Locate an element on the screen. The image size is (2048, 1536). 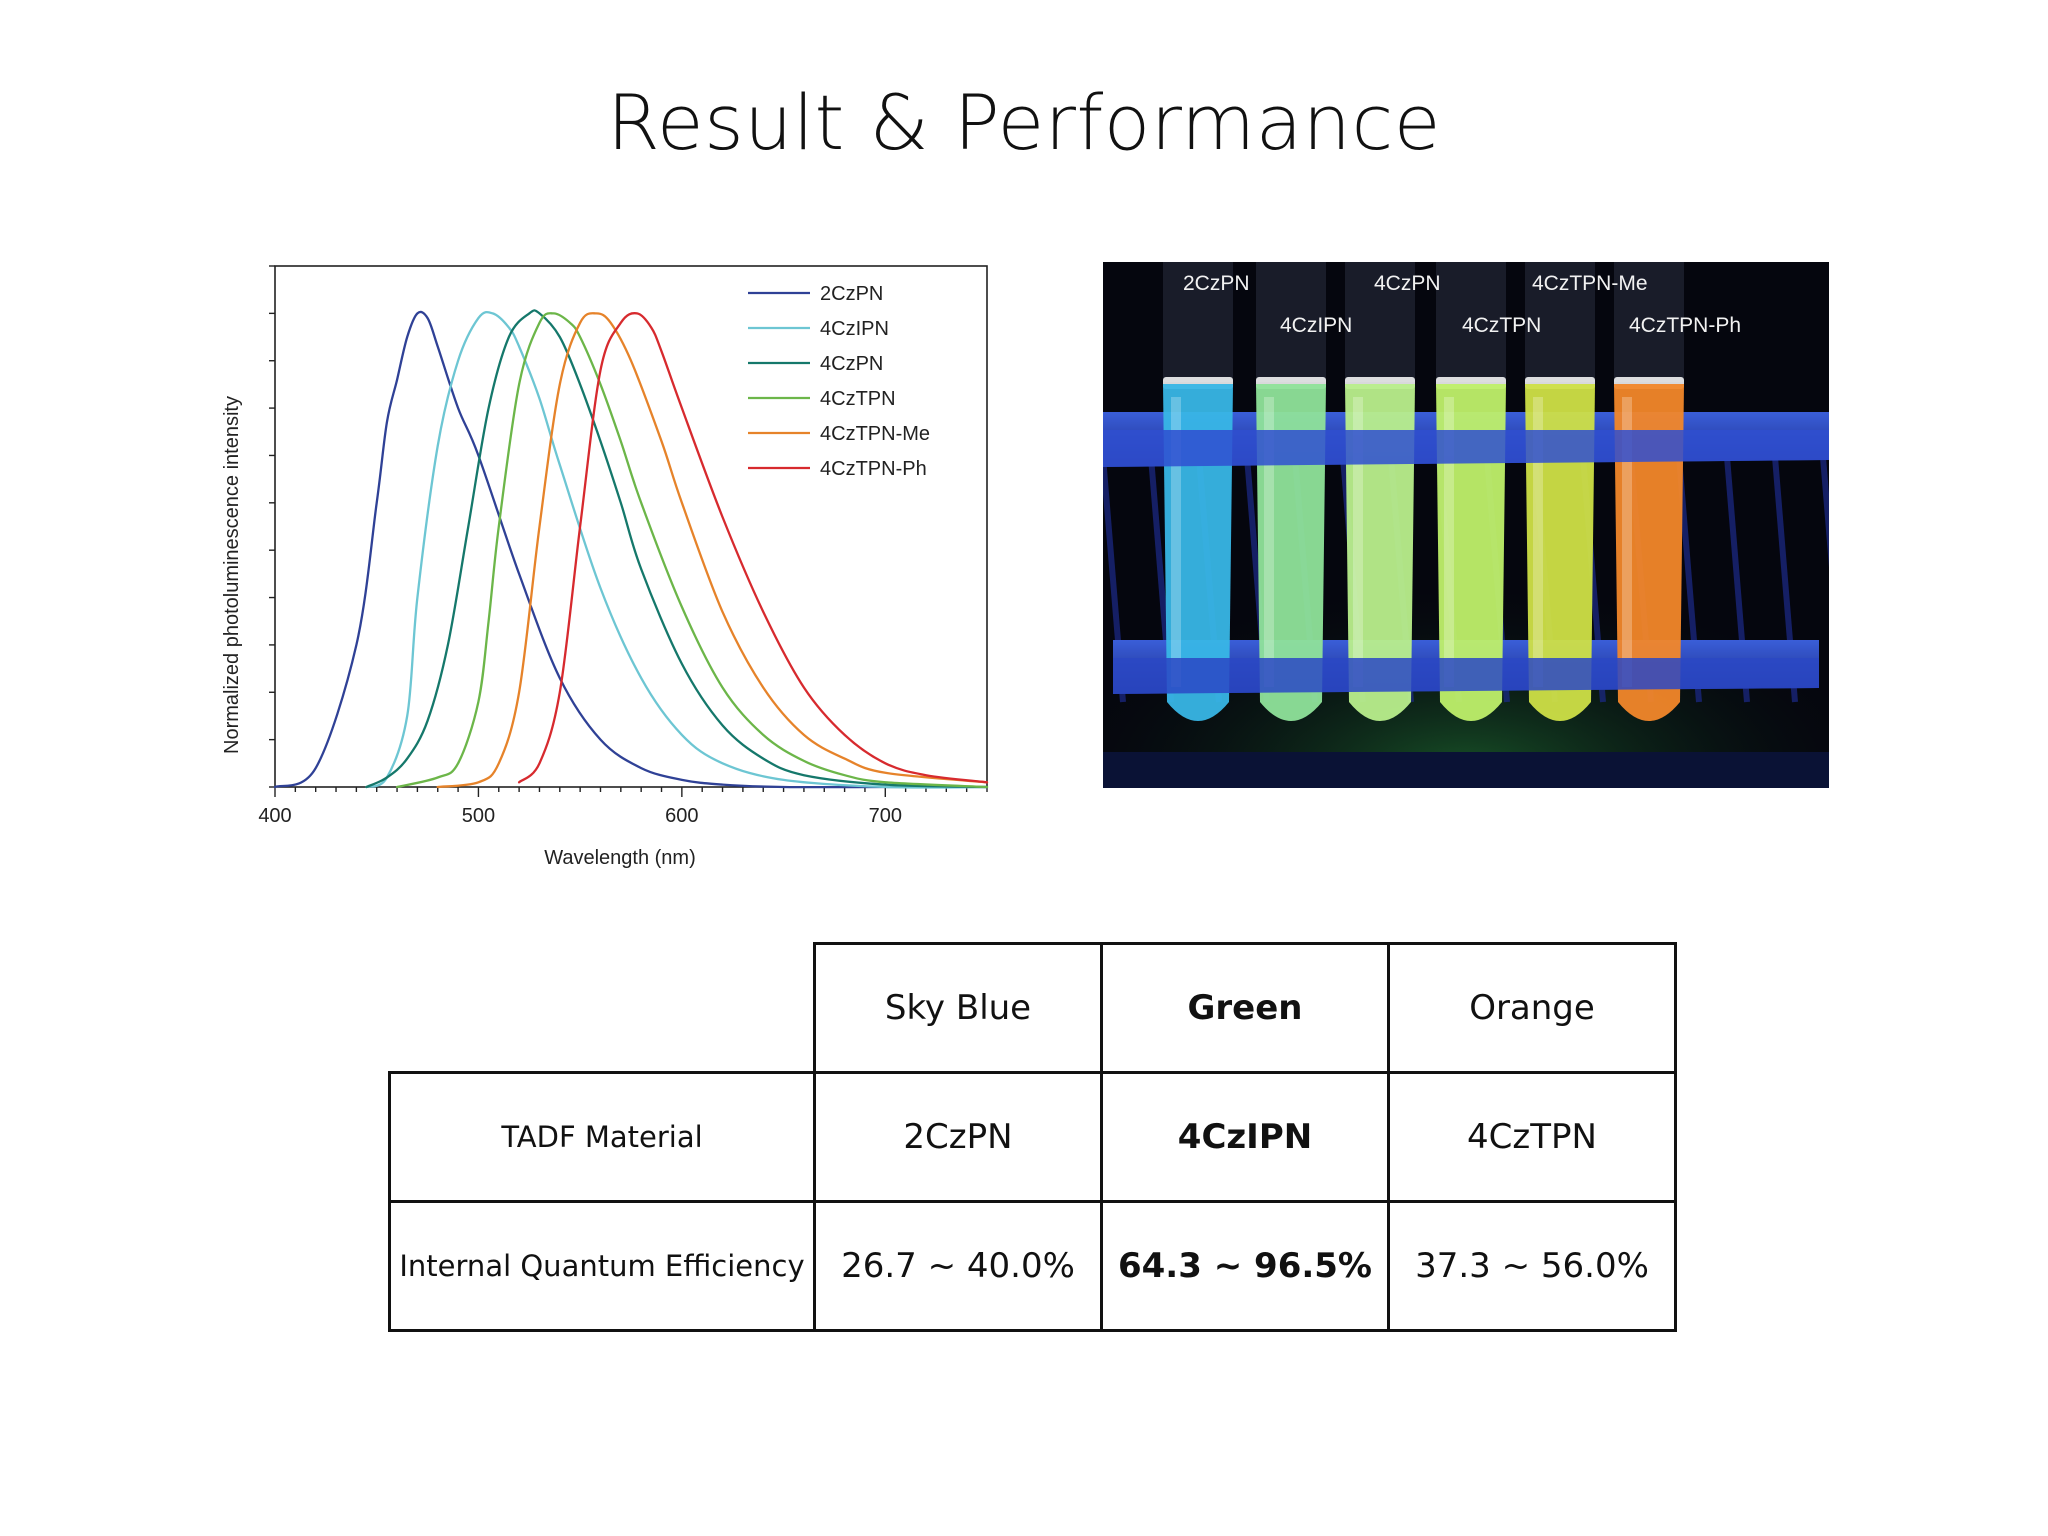
test-tube-4cztpn-me is located at coordinates (1560, 491).